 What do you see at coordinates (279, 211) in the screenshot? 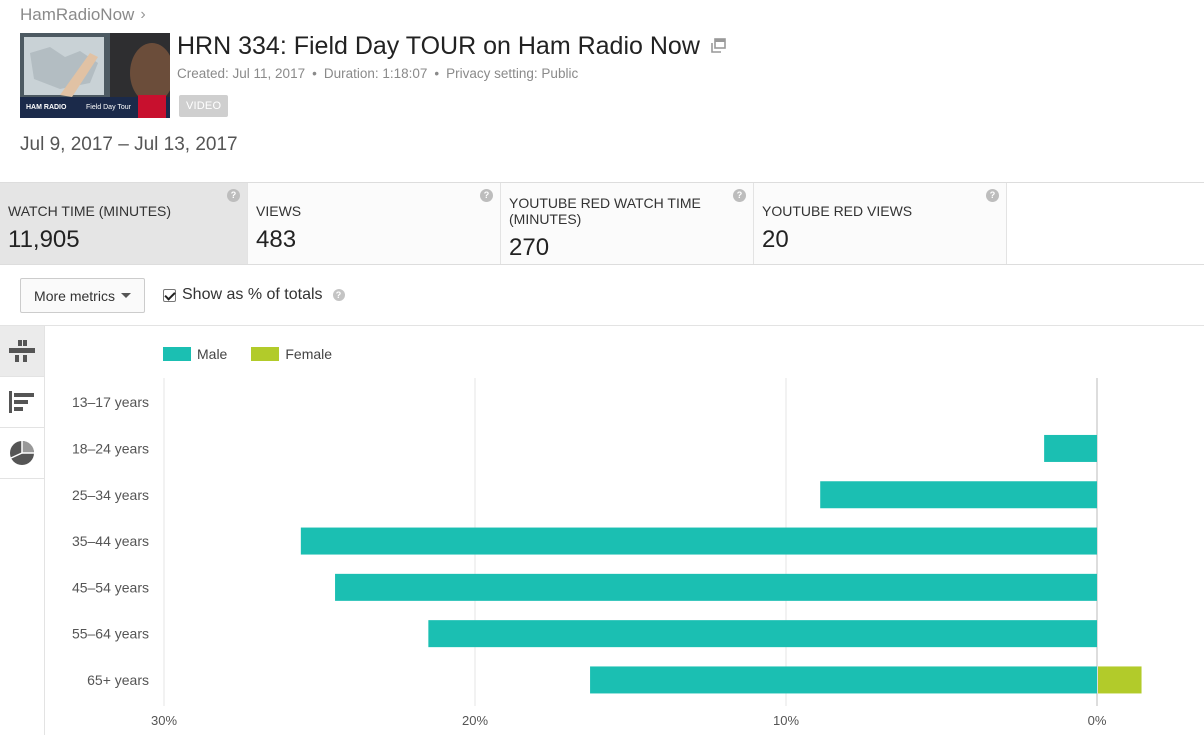
I see `metric-label: VIEWS` at bounding box center [279, 211].